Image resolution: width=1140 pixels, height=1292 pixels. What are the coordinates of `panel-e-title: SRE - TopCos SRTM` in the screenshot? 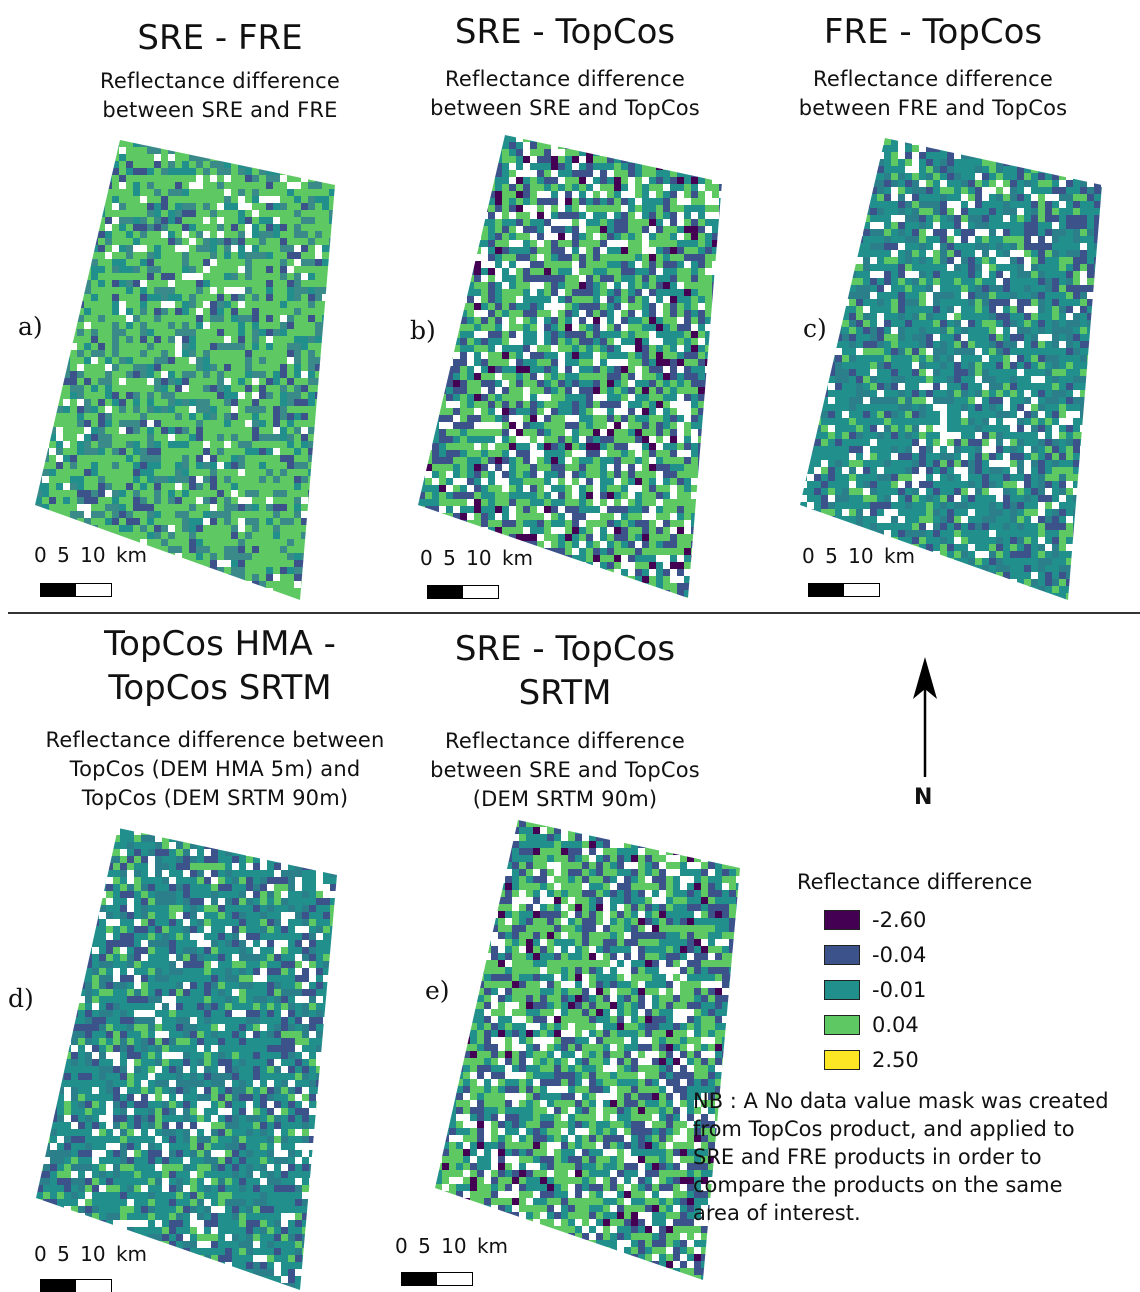 It's located at (565, 671).